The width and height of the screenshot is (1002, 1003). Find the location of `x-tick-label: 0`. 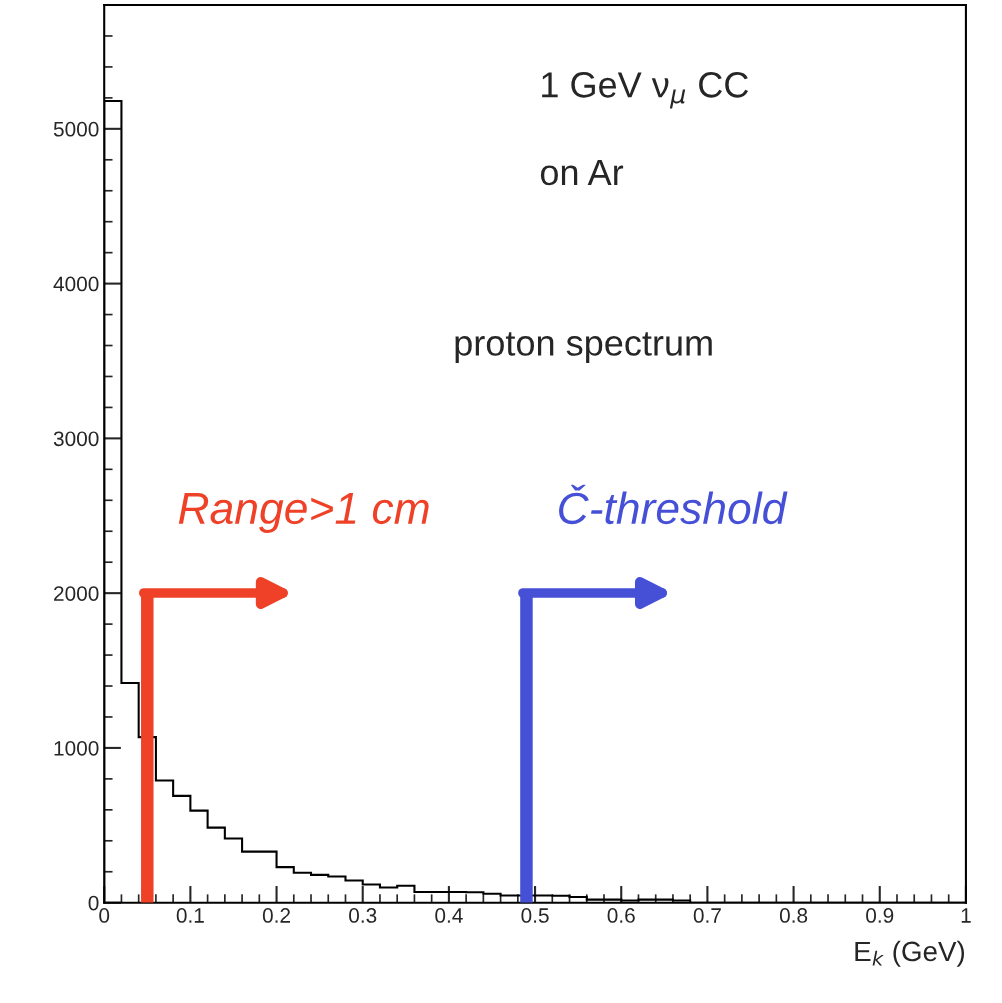

x-tick-label: 0 is located at coordinates (104, 915).